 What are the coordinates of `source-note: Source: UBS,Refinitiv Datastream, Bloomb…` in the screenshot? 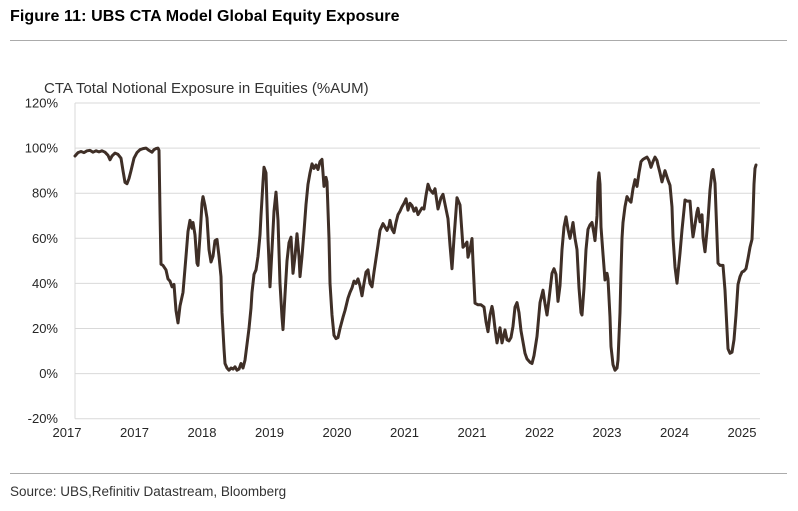 It's located at (148, 491).